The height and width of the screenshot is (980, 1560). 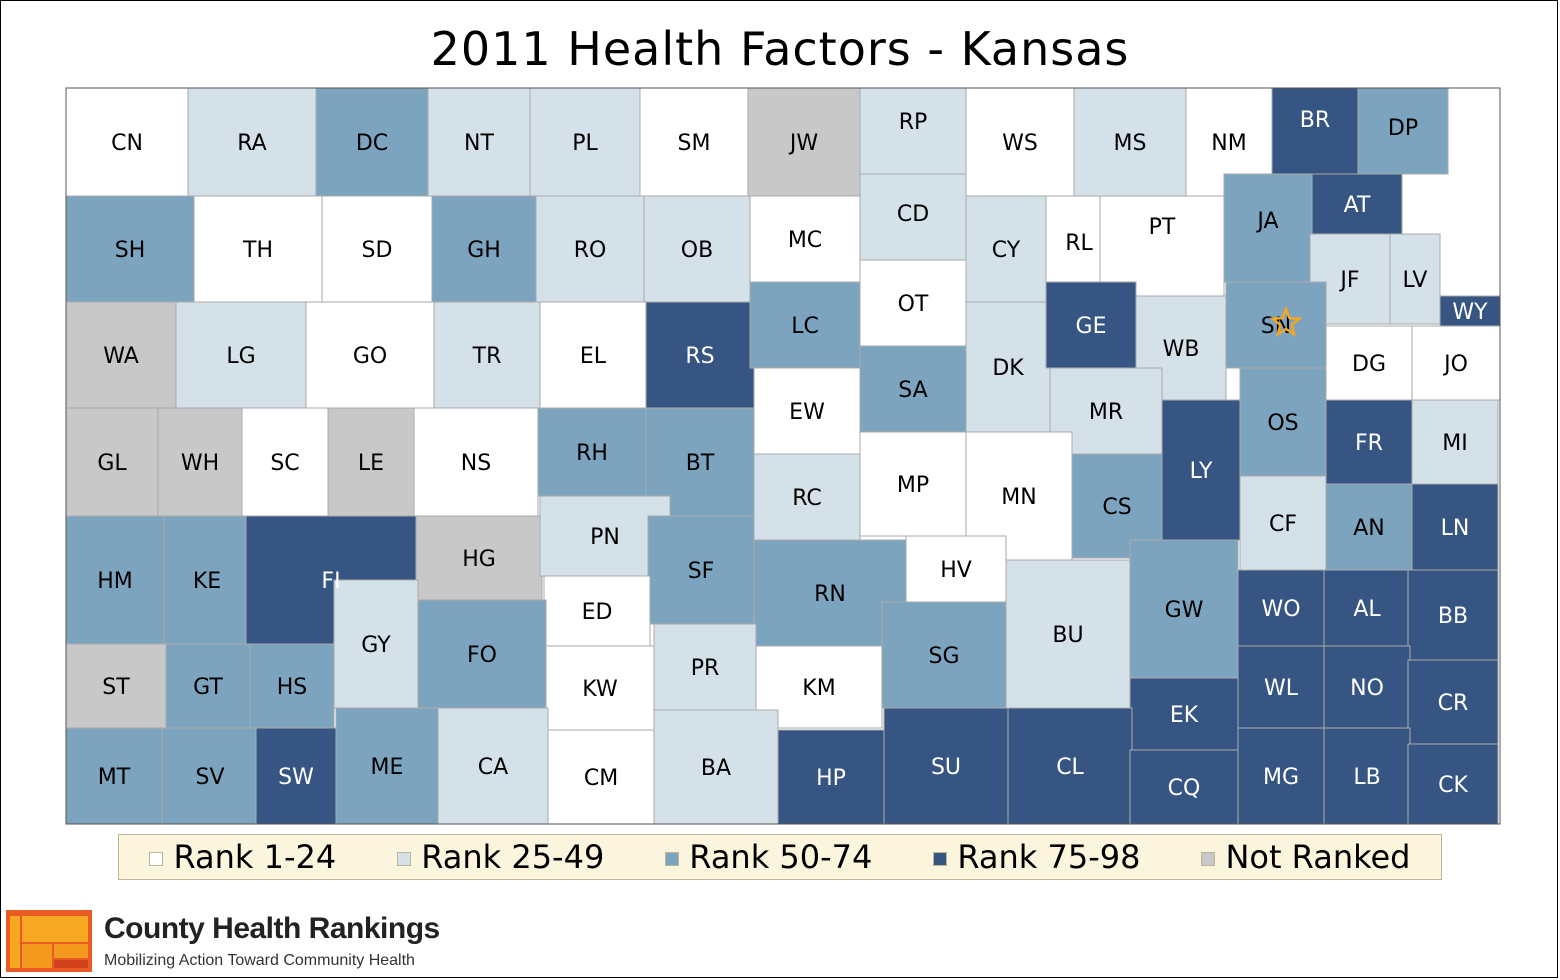 I want to click on county-label-ra: RA, so click(x=251, y=143).